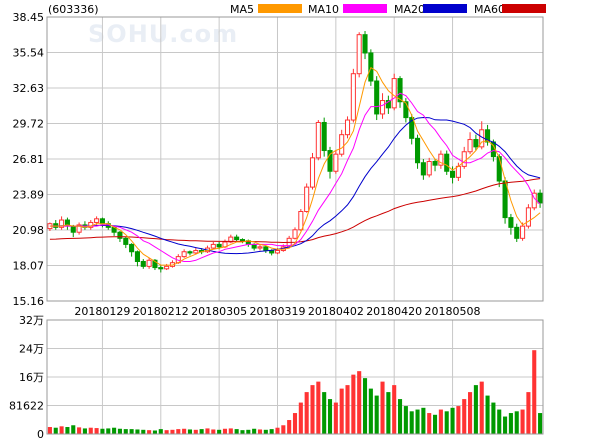 This screenshot has width=600, height=440. What do you see at coordinates (163, 34) in the screenshot?
I see `watermark: SOHU.com` at bounding box center [163, 34].